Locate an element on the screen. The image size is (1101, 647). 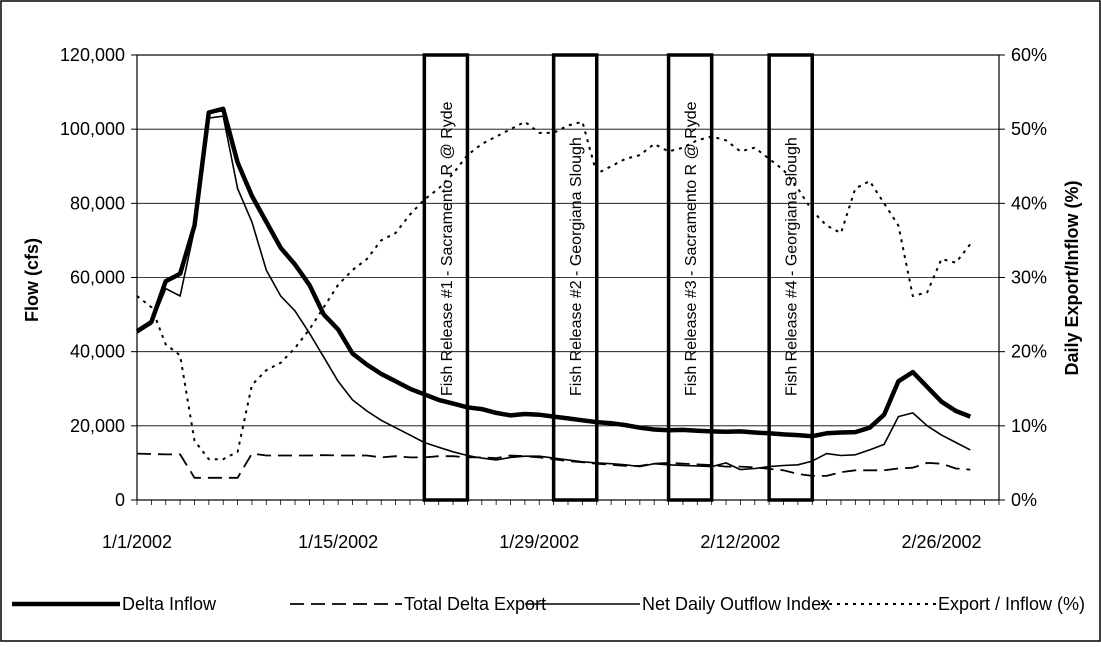
y-tick-label: 120,000 is located at coordinates (92, 55).